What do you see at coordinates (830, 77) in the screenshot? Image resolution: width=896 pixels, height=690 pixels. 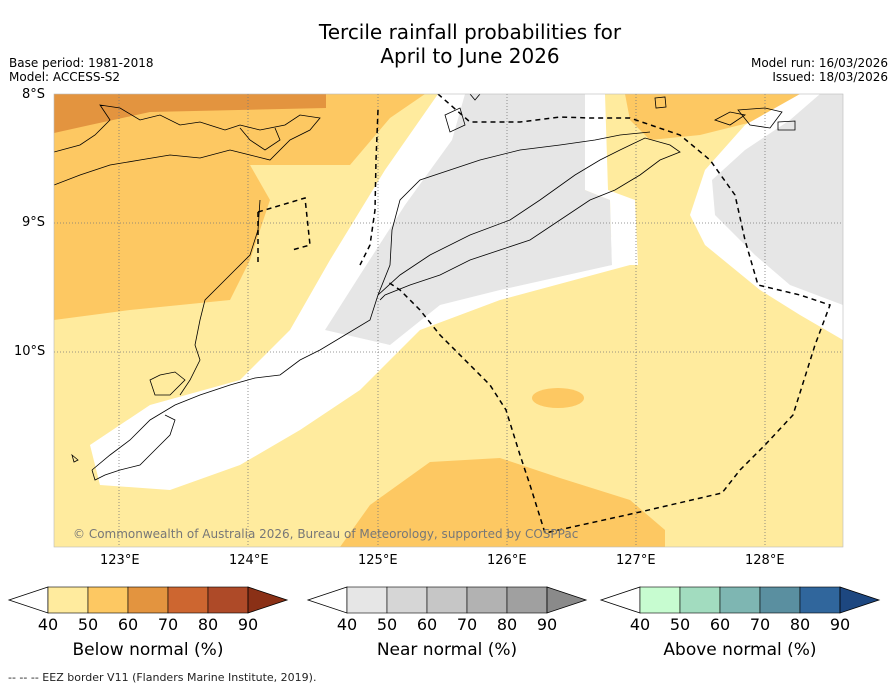 I see `issued-date: Issued: 18/03/2026` at bounding box center [830, 77].